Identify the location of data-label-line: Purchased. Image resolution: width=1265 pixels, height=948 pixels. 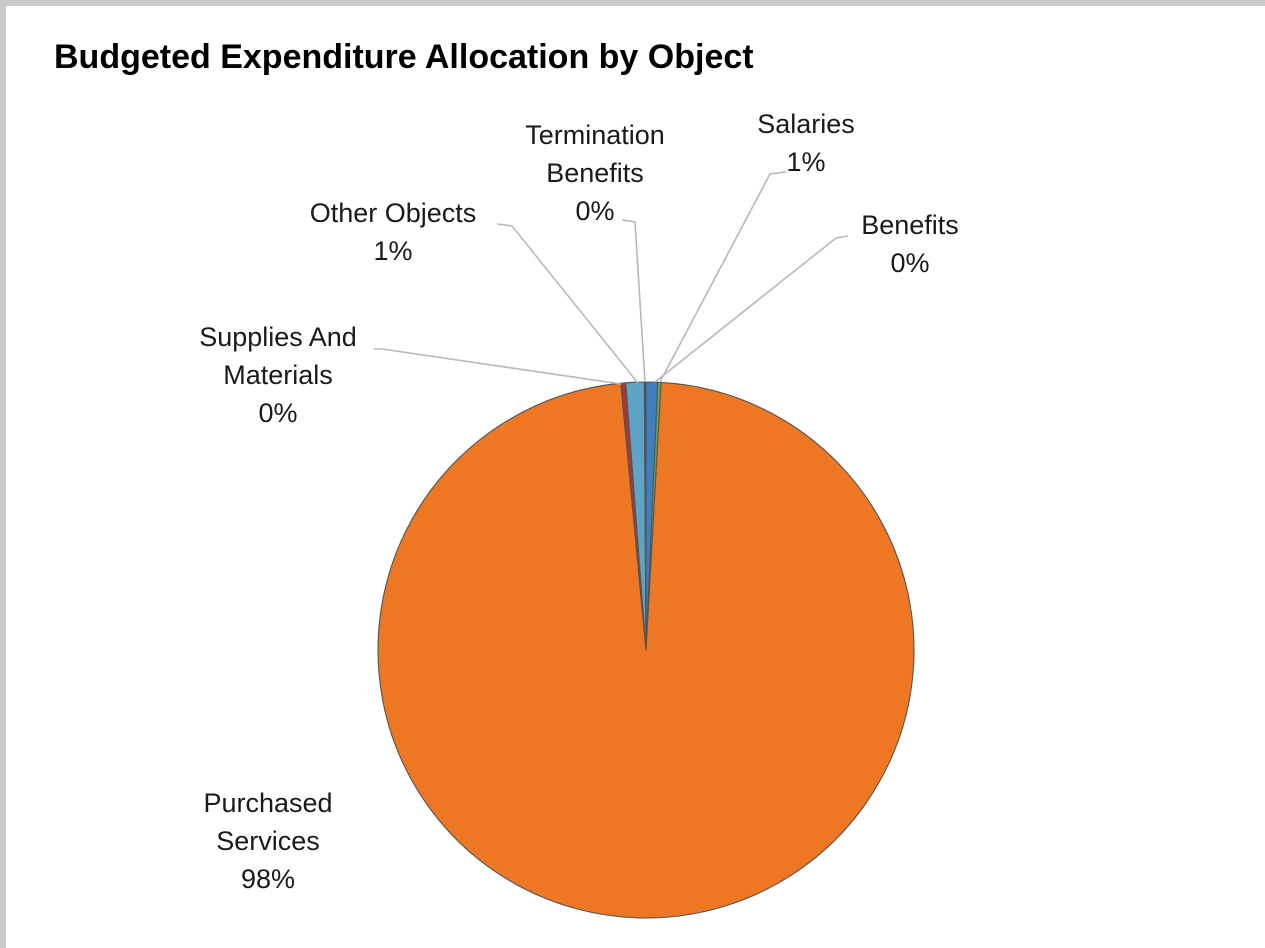
(267, 803).